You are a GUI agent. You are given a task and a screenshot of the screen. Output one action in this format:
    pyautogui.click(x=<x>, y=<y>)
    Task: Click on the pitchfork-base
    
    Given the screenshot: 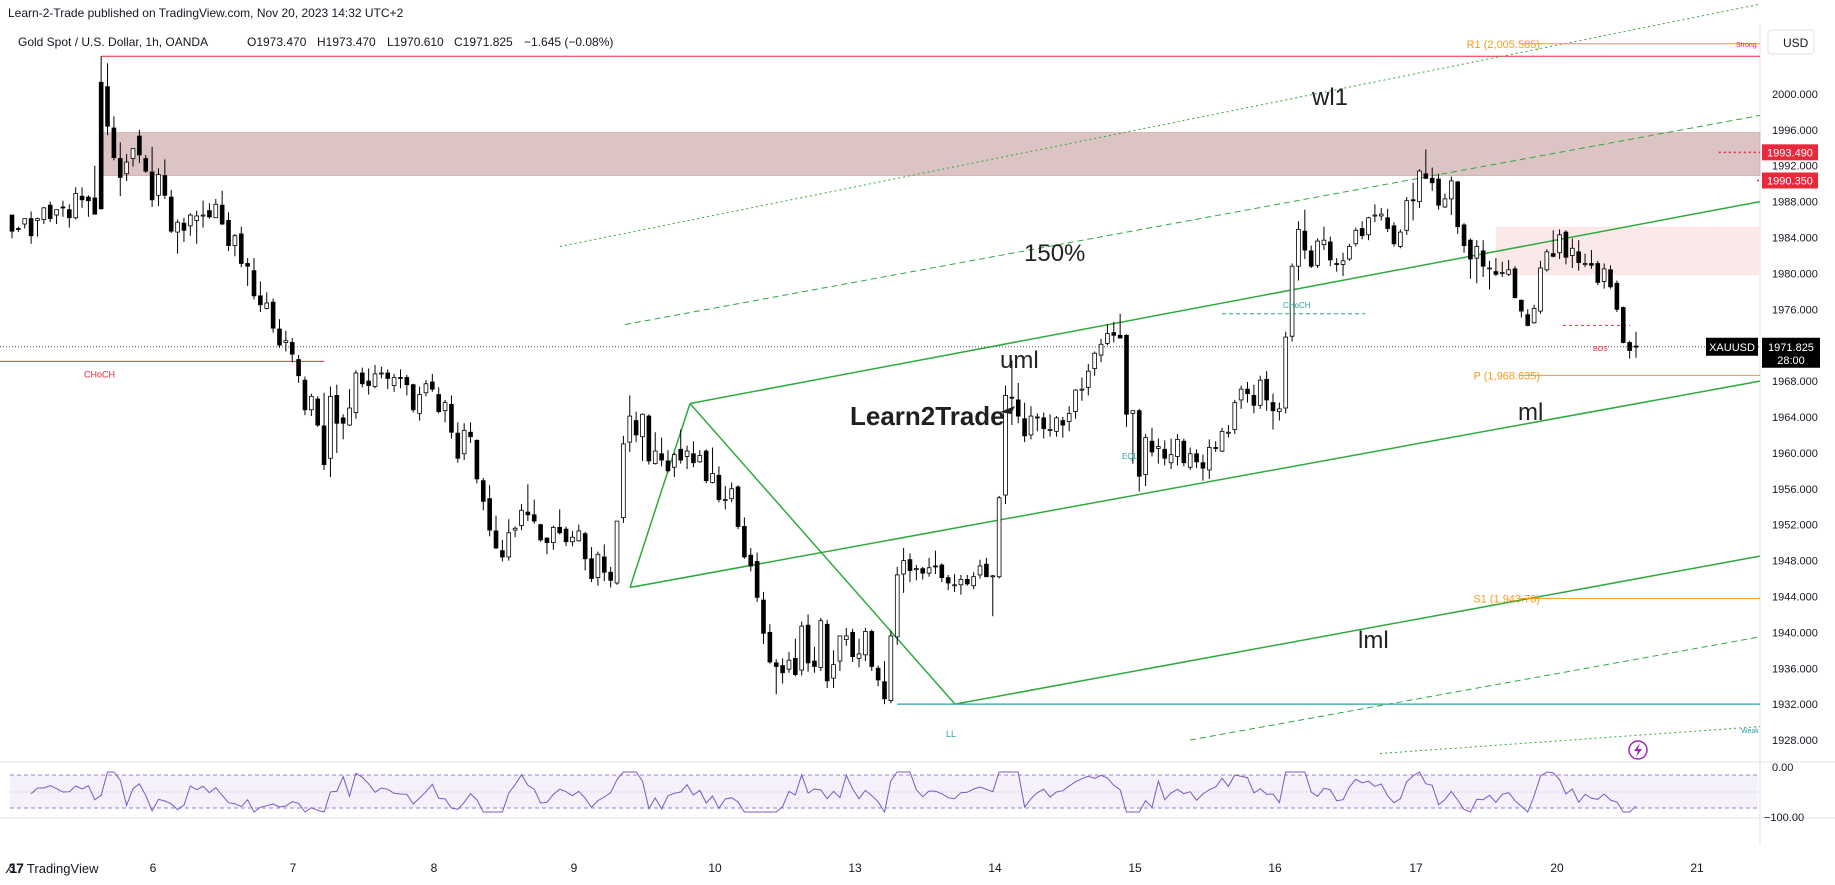 What is the action you would take?
    pyautogui.click(x=660, y=495)
    